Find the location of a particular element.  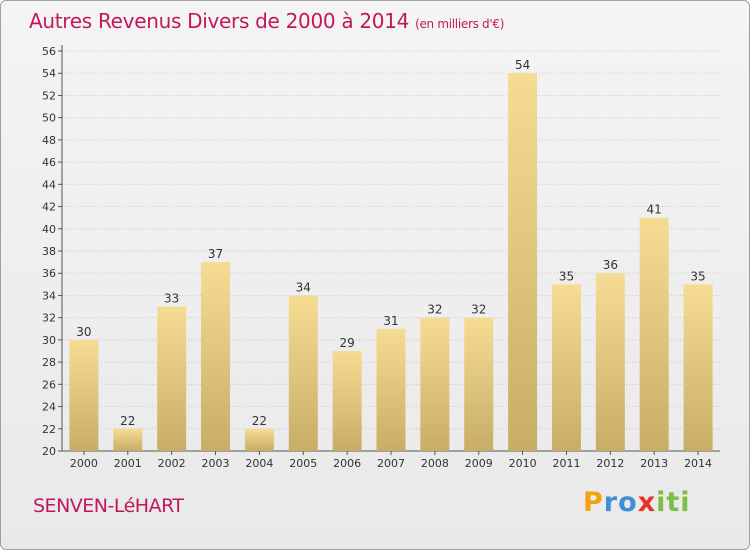

bar-2009 is located at coordinates (479, 384).